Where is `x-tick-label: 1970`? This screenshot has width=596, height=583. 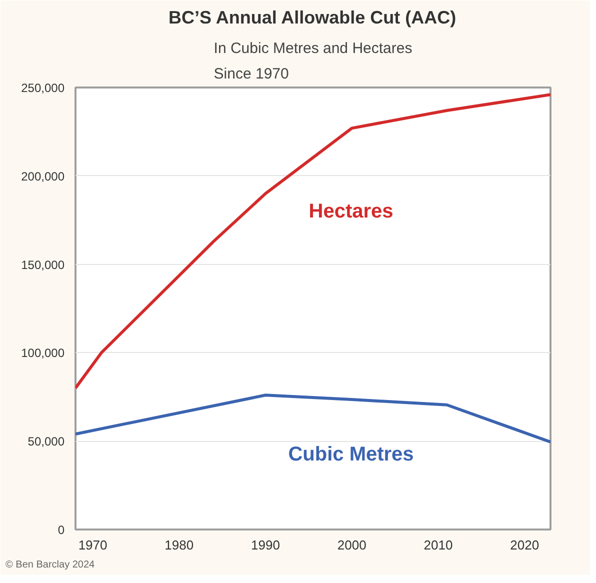 x-tick-label: 1970 is located at coordinates (93, 545).